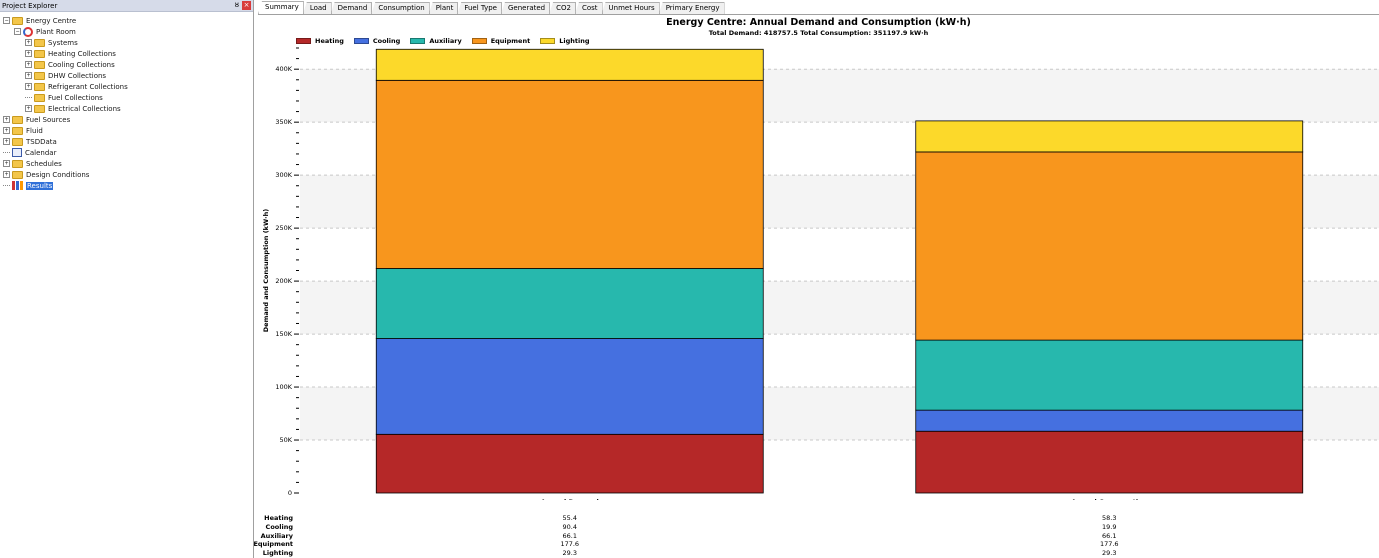 Image resolution: width=1379 pixels, height=558 pixels. I want to click on table-row-header: Auxiliary, so click(276, 535).